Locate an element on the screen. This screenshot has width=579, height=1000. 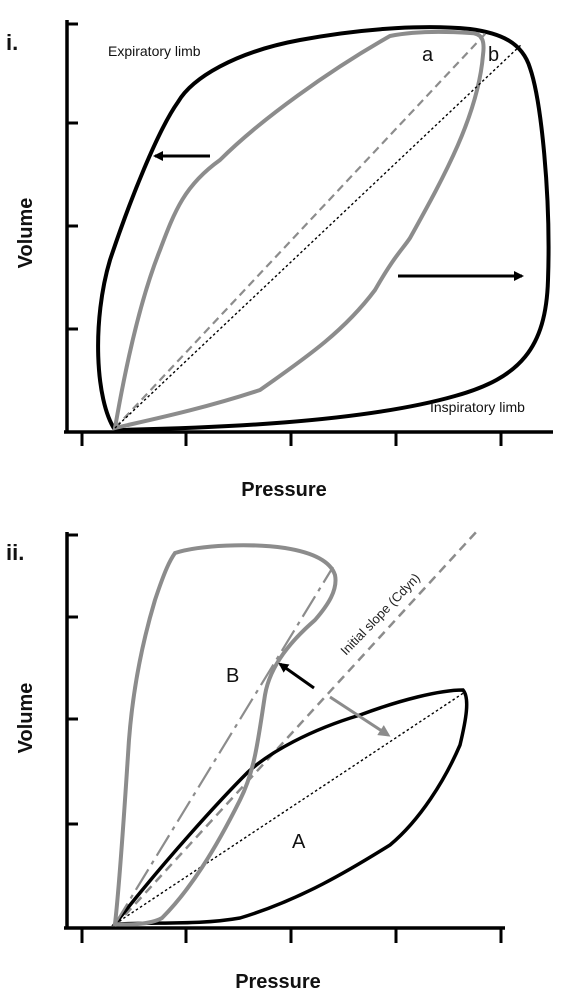
loop-b is located at coordinates (225, 735).